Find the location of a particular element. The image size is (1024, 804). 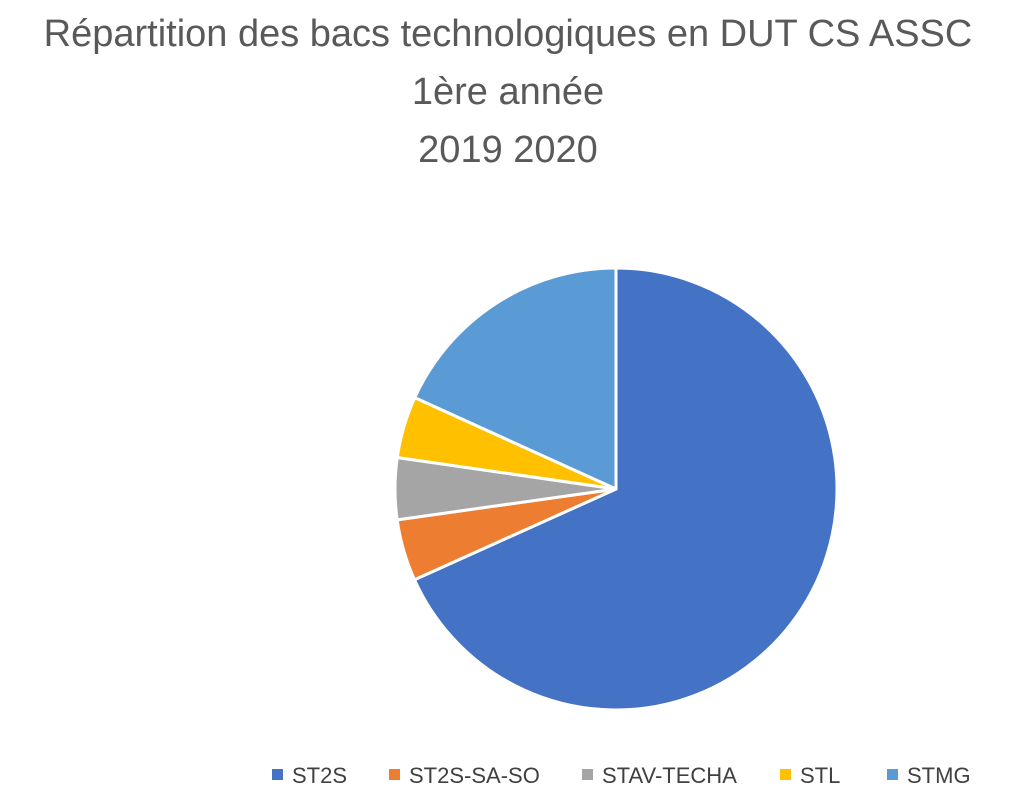

legend-item-stav-techa: STAV-TECHA is located at coordinates (659, 775).